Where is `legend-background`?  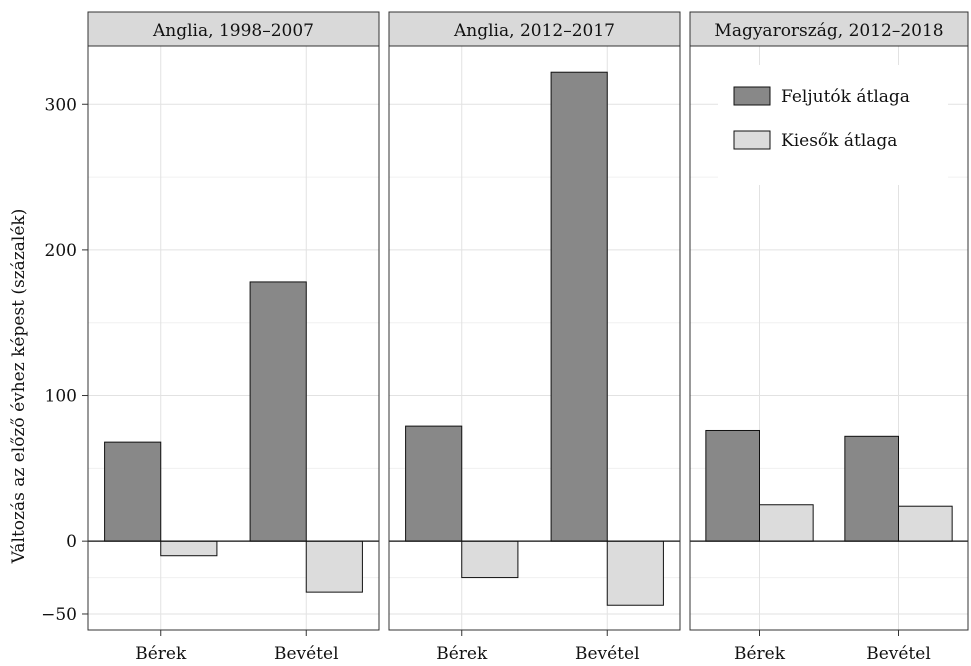
legend-background is located at coordinates (833, 125).